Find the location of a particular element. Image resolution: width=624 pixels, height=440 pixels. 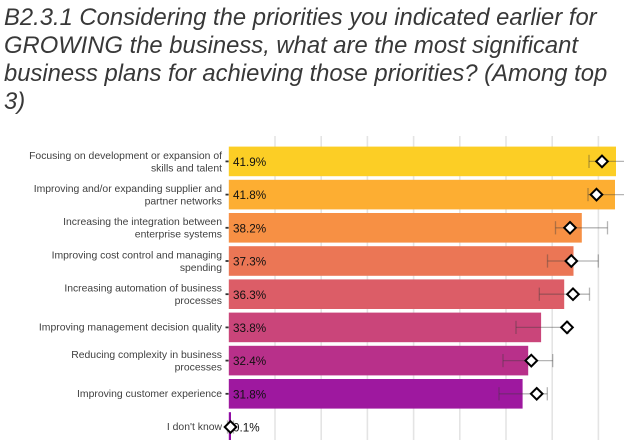

svg-text:Increasing automation of busin: Increasing automation of business is located at coordinates (143, 289).